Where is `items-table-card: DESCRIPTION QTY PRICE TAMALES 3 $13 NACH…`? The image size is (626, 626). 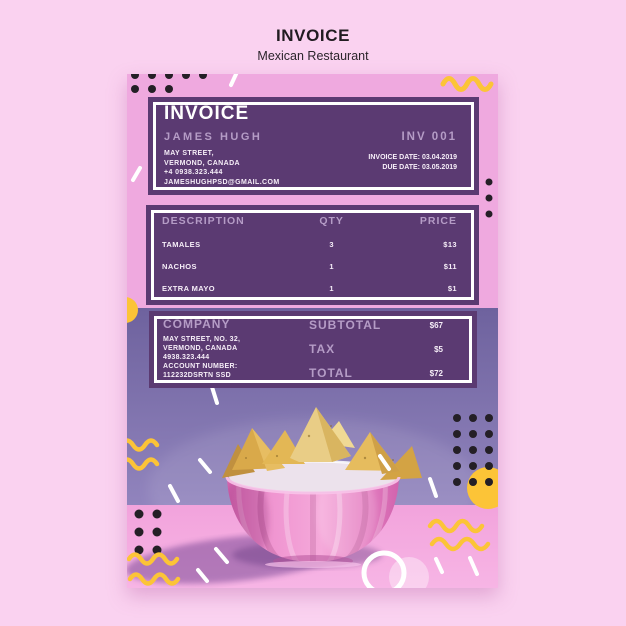
items-table-card: DESCRIPTION QTY PRICE TAMALES 3 $13 NACH… is located at coordinates (312, 255).